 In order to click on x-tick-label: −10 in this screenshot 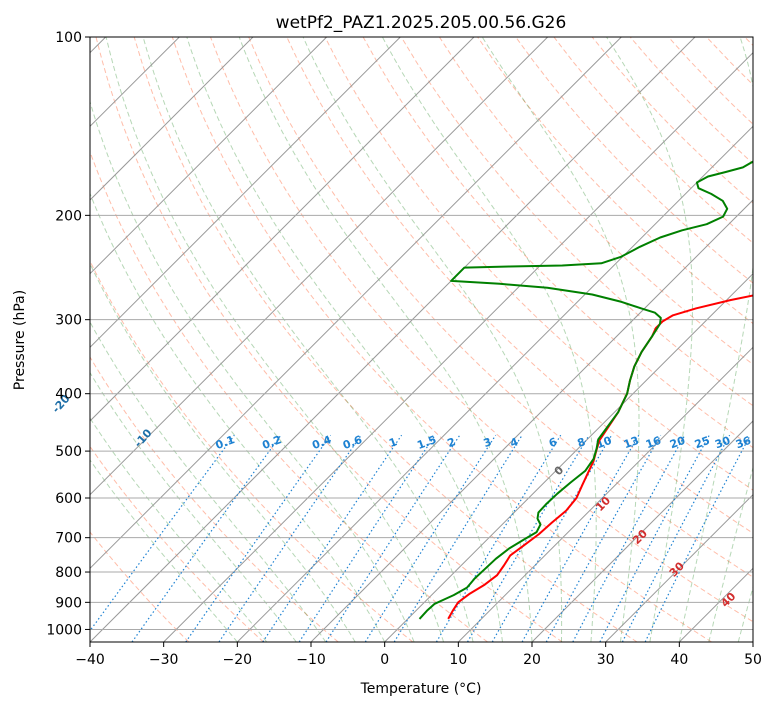, I will do `click(311, 660)`.